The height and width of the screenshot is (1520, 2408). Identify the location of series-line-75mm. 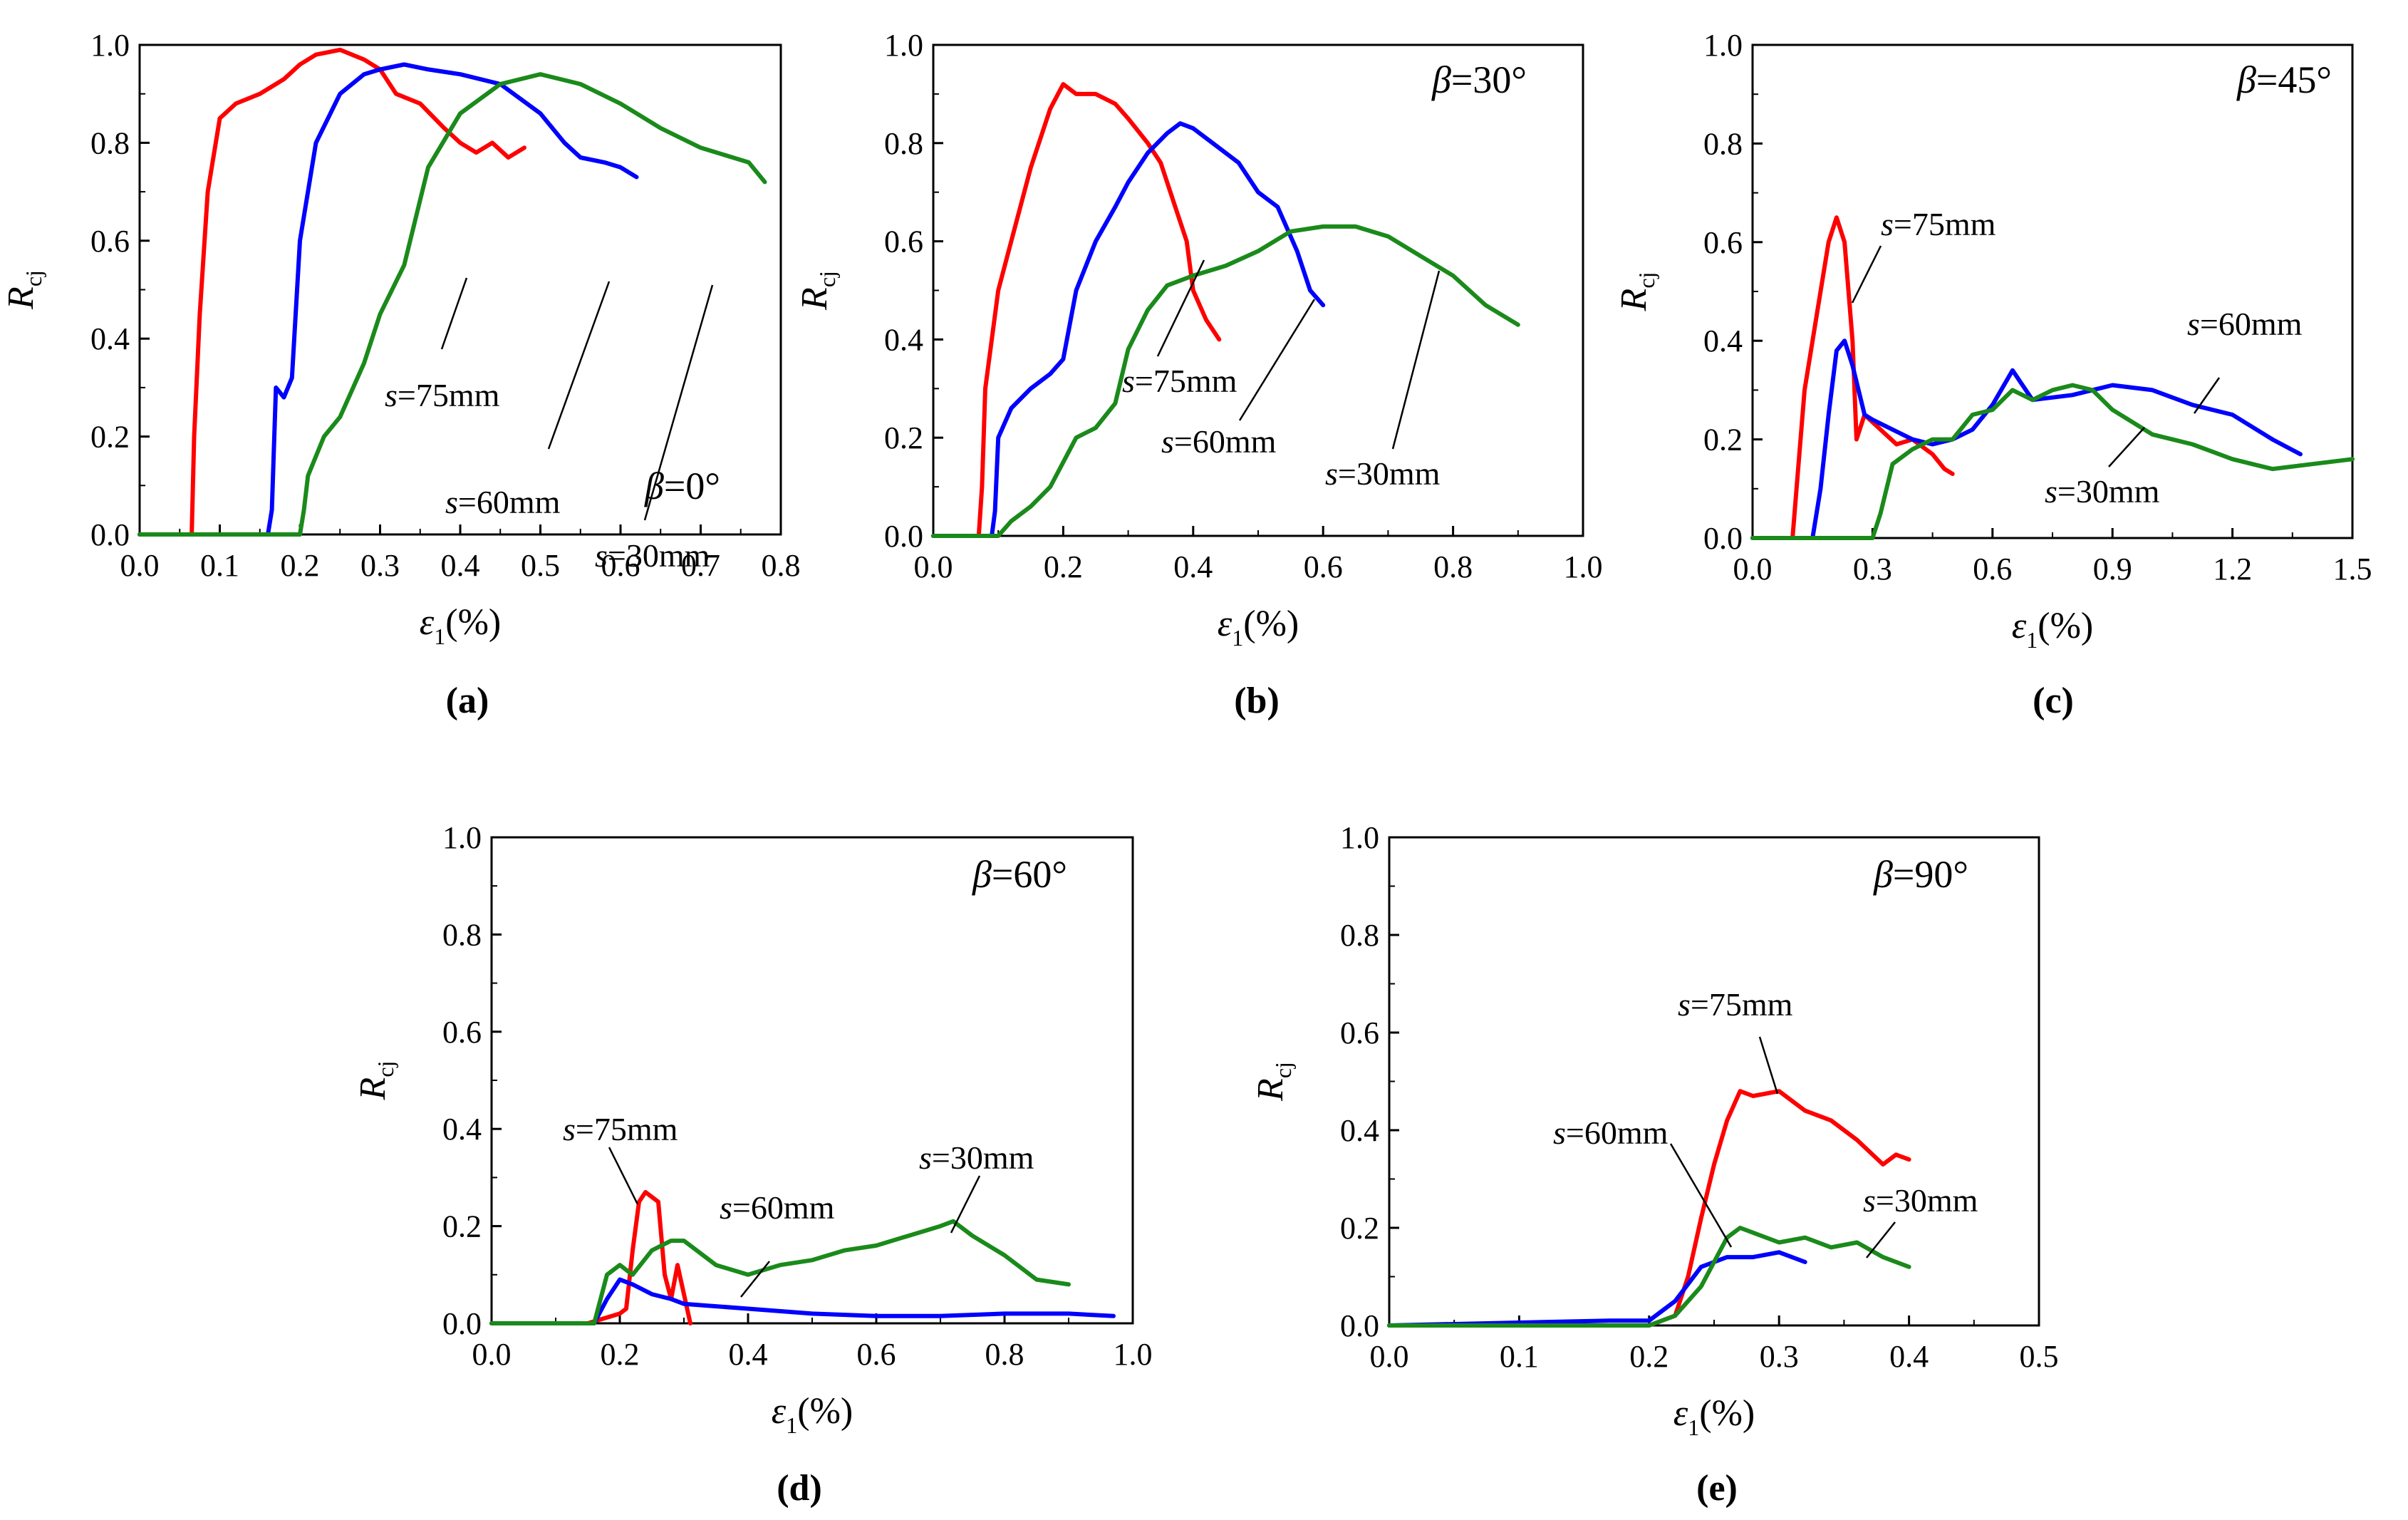
(1852, 377).